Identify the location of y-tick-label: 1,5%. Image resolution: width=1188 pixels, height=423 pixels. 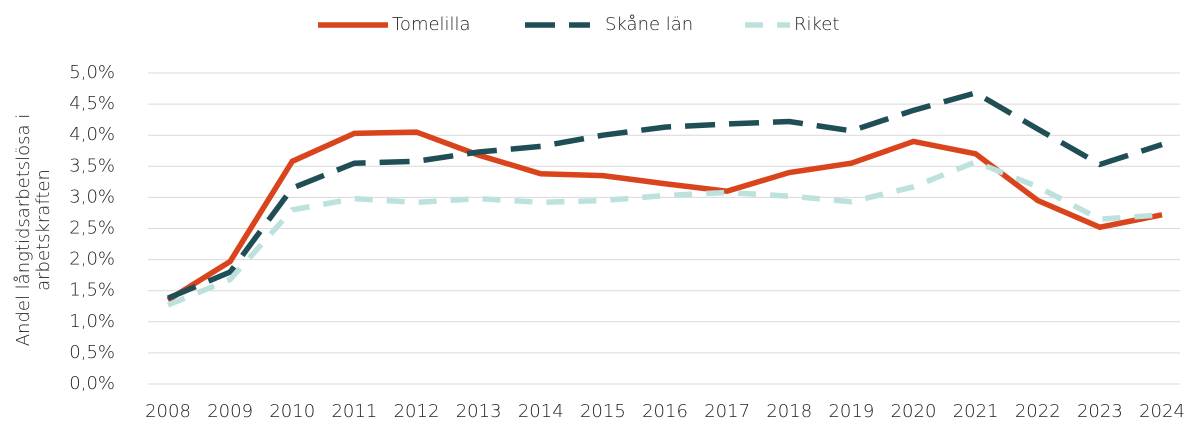
(92, 290).